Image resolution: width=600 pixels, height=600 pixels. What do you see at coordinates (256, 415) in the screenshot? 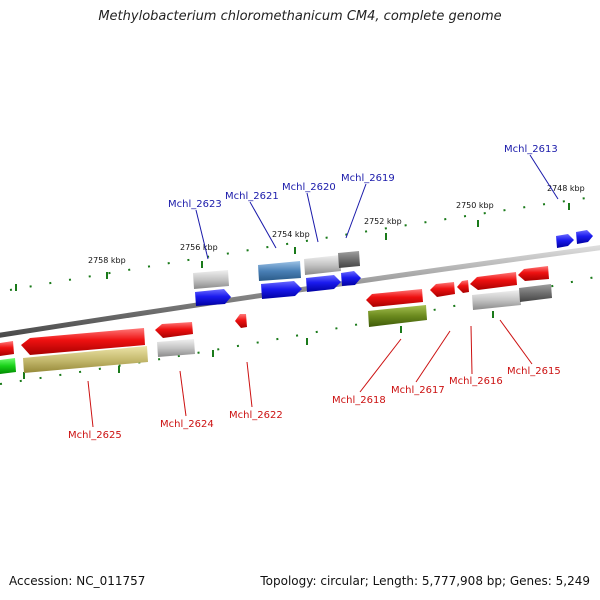
I see `gene-label-mchl-2622: Mchl_2622` at bounding box center [256, 415].